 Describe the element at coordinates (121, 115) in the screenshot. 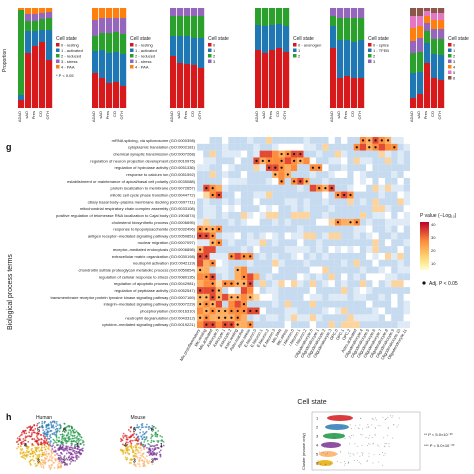

I see `bar-category-label: OTH` at that location.